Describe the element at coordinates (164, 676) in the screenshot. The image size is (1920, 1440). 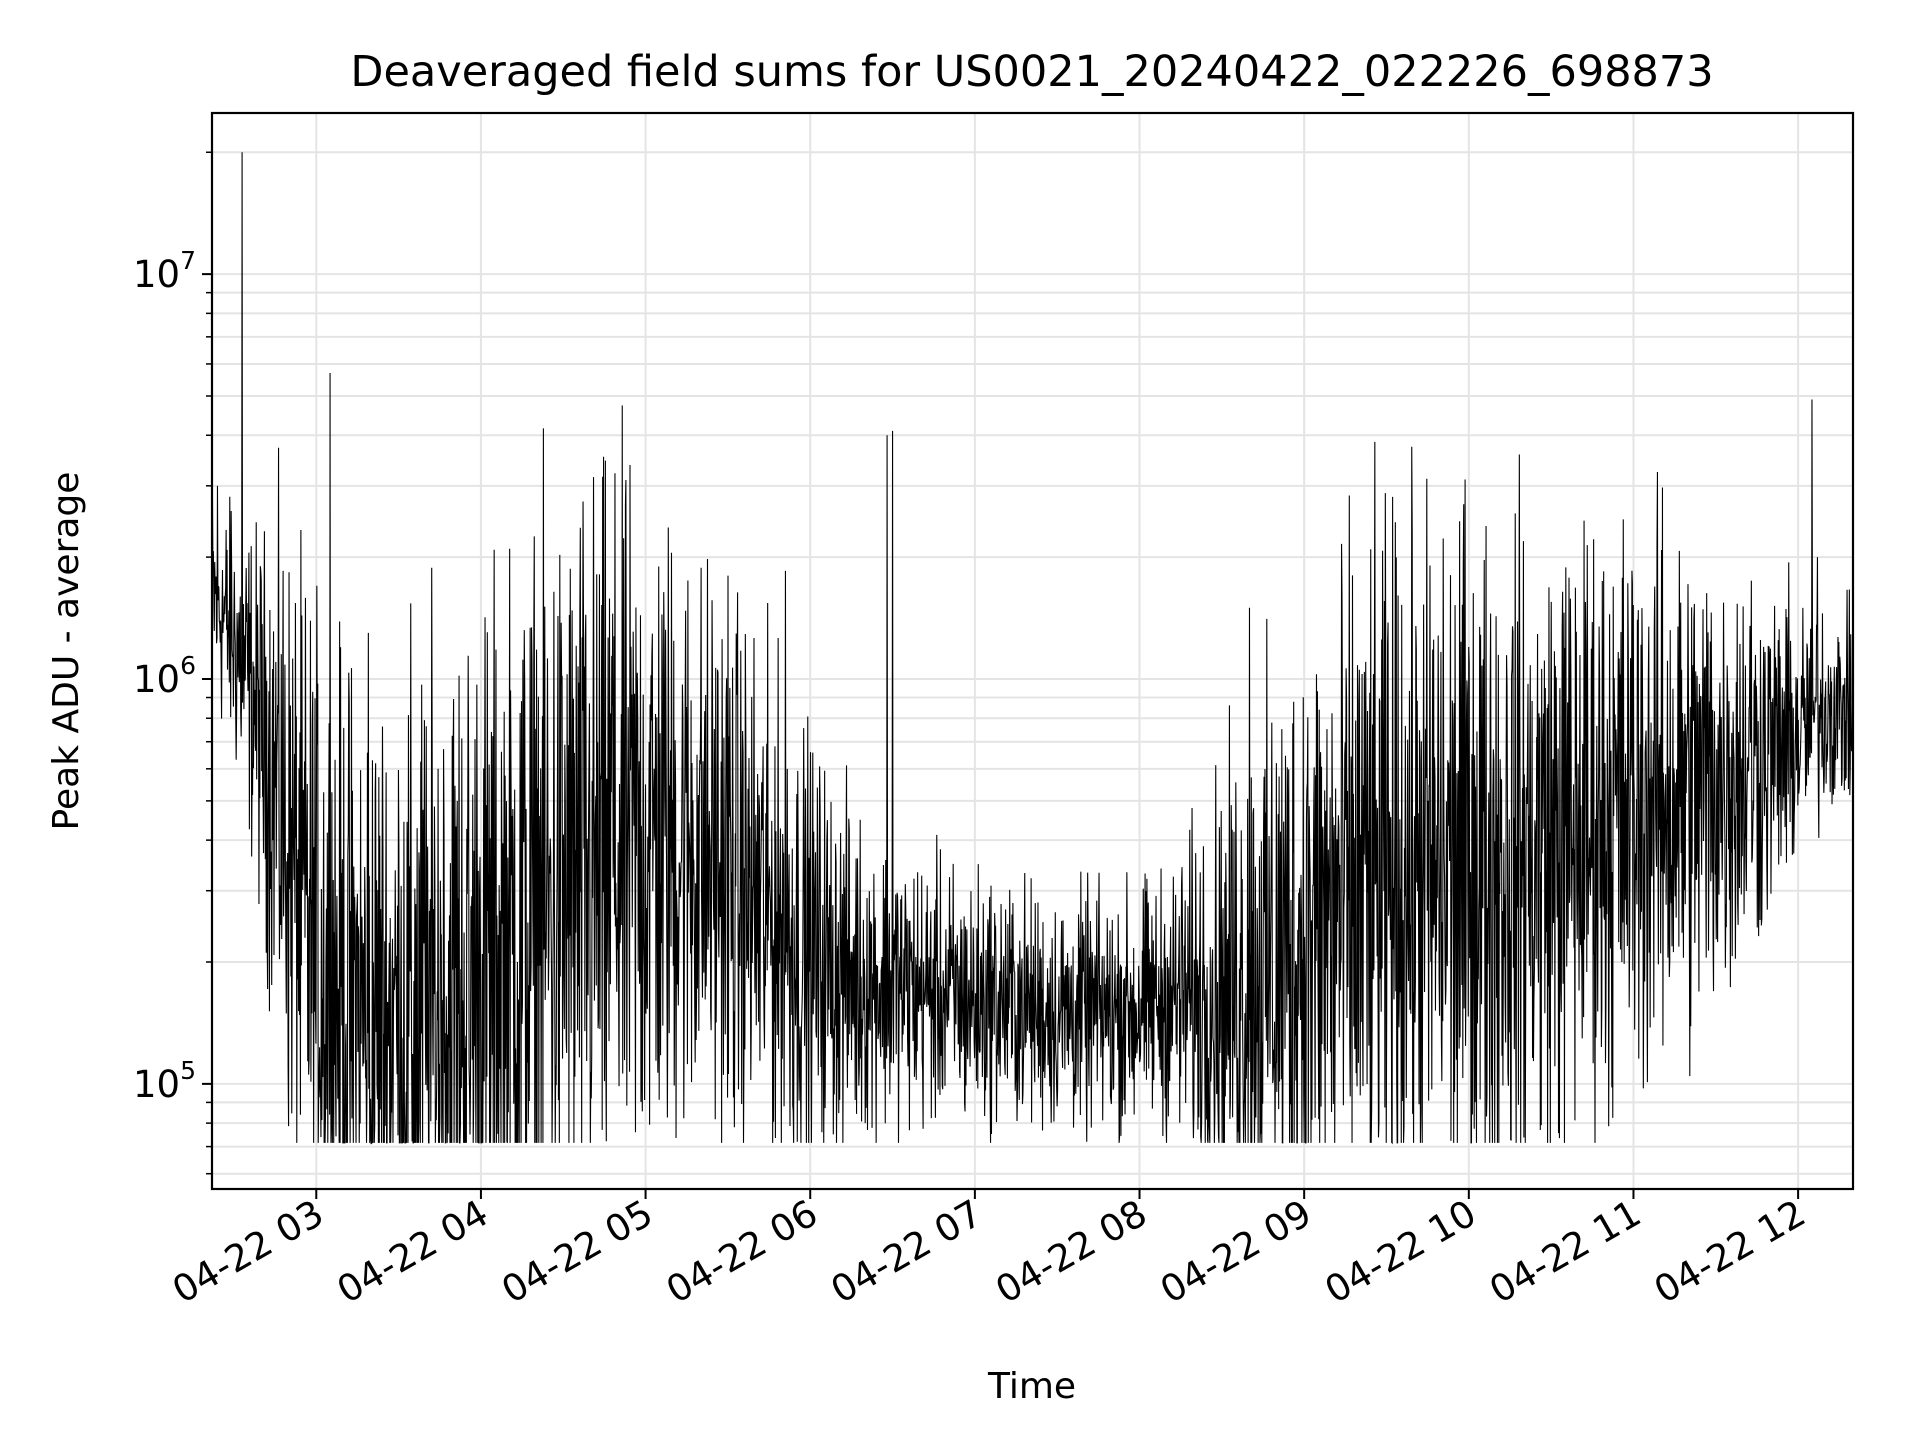
I see `y-tick-label: 10⁶` at that location.